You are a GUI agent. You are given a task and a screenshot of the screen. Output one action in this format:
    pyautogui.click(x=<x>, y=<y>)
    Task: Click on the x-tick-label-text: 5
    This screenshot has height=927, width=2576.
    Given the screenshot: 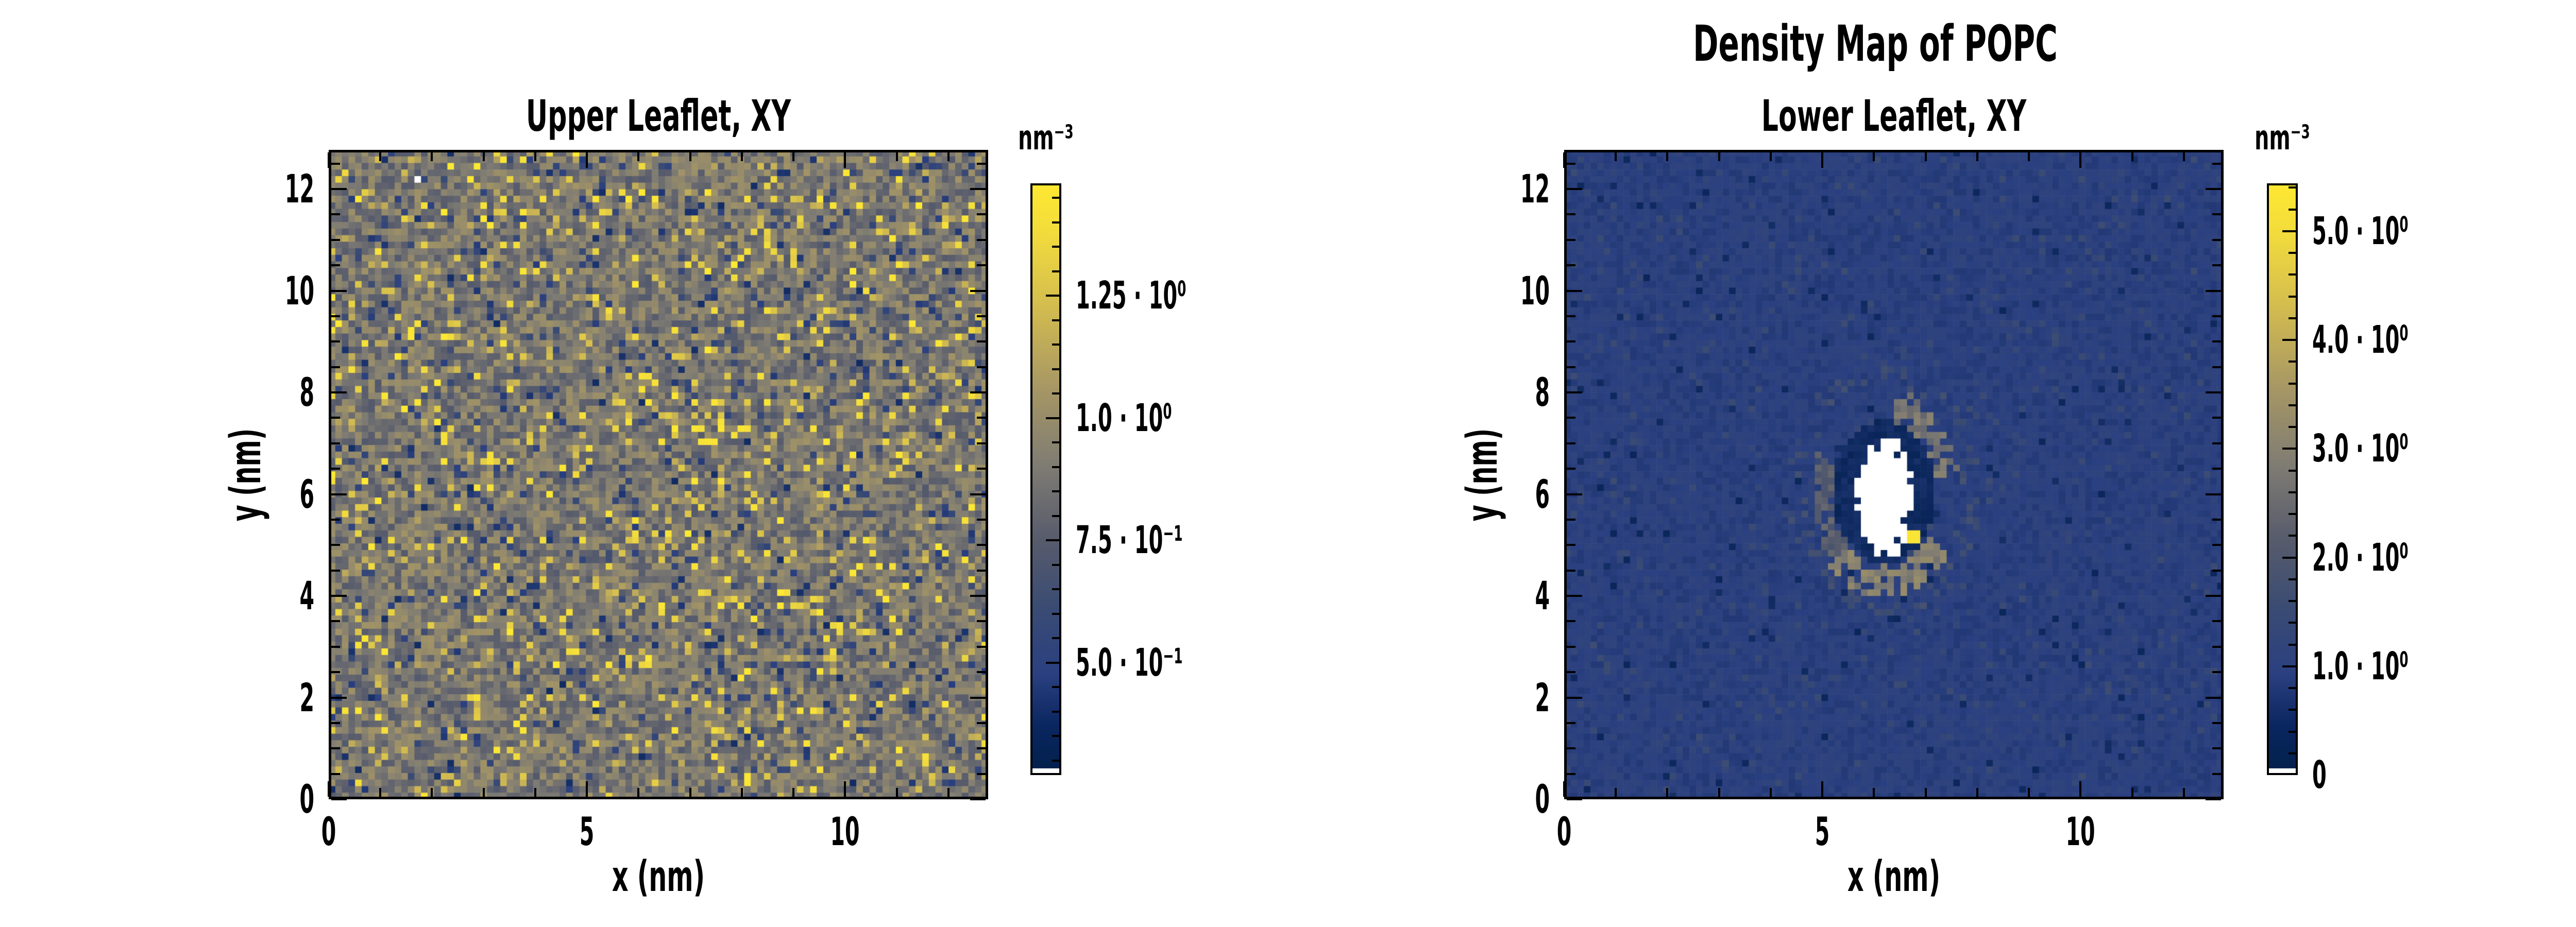 What is the action you would take?
    pyautogui.click(x=587, y=831)
    